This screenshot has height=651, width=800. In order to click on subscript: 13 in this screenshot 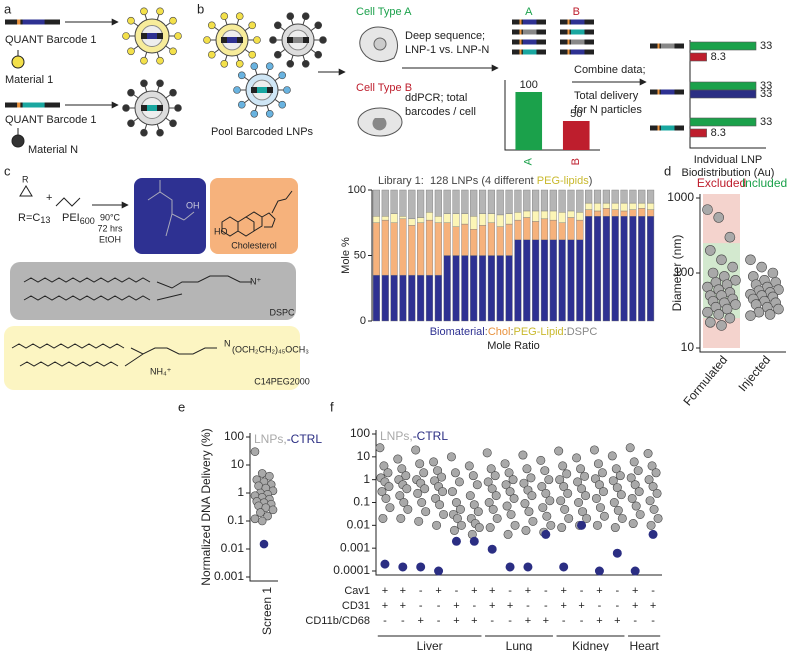, I will do `click(45, 220)`.